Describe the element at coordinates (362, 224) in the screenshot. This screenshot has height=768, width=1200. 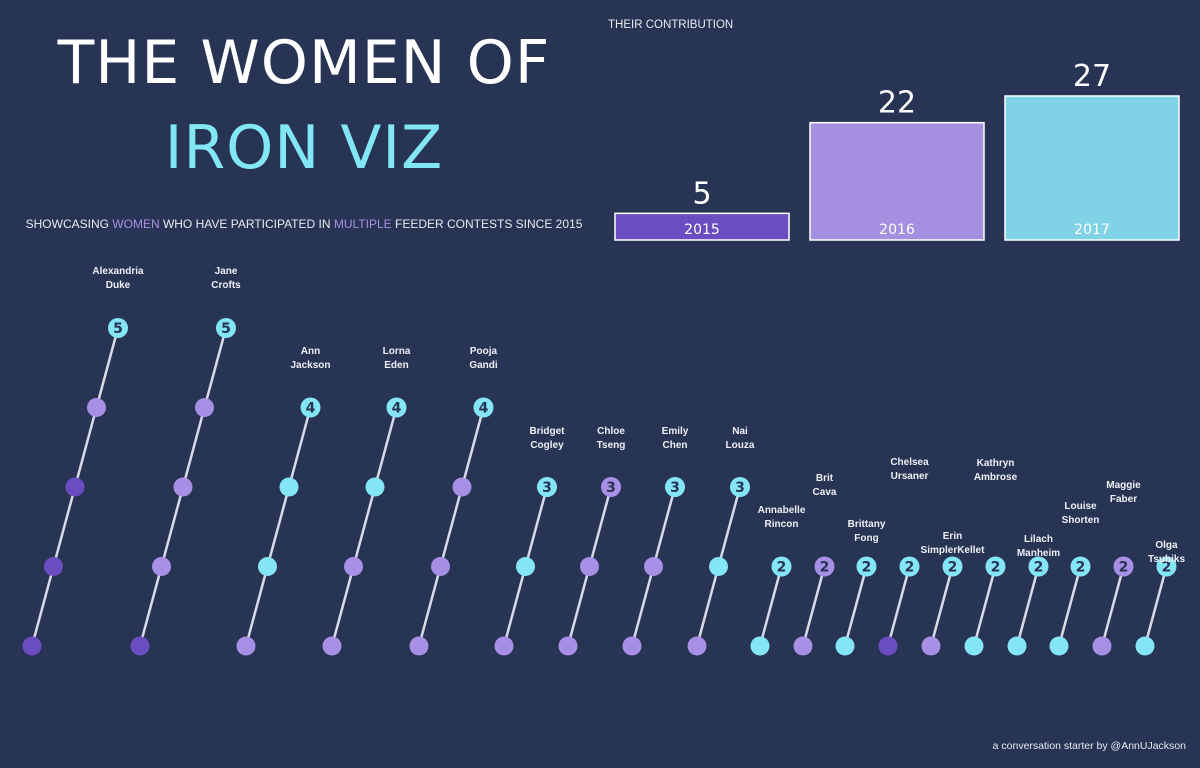
I see `subtitle-highlight-multiple: MULTIPLE` at that location.